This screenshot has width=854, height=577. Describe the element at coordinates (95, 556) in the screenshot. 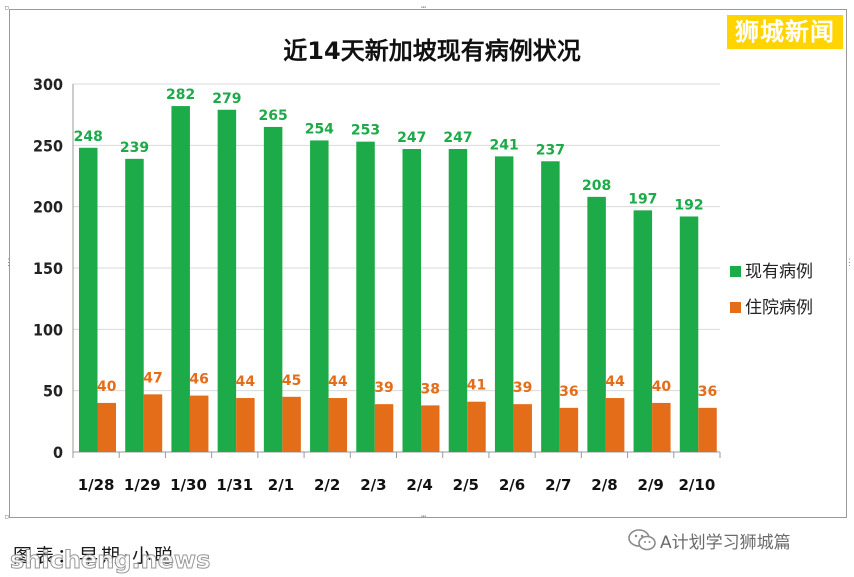

I see `chart-source-caption: 图表：早期·小聪` at that location.